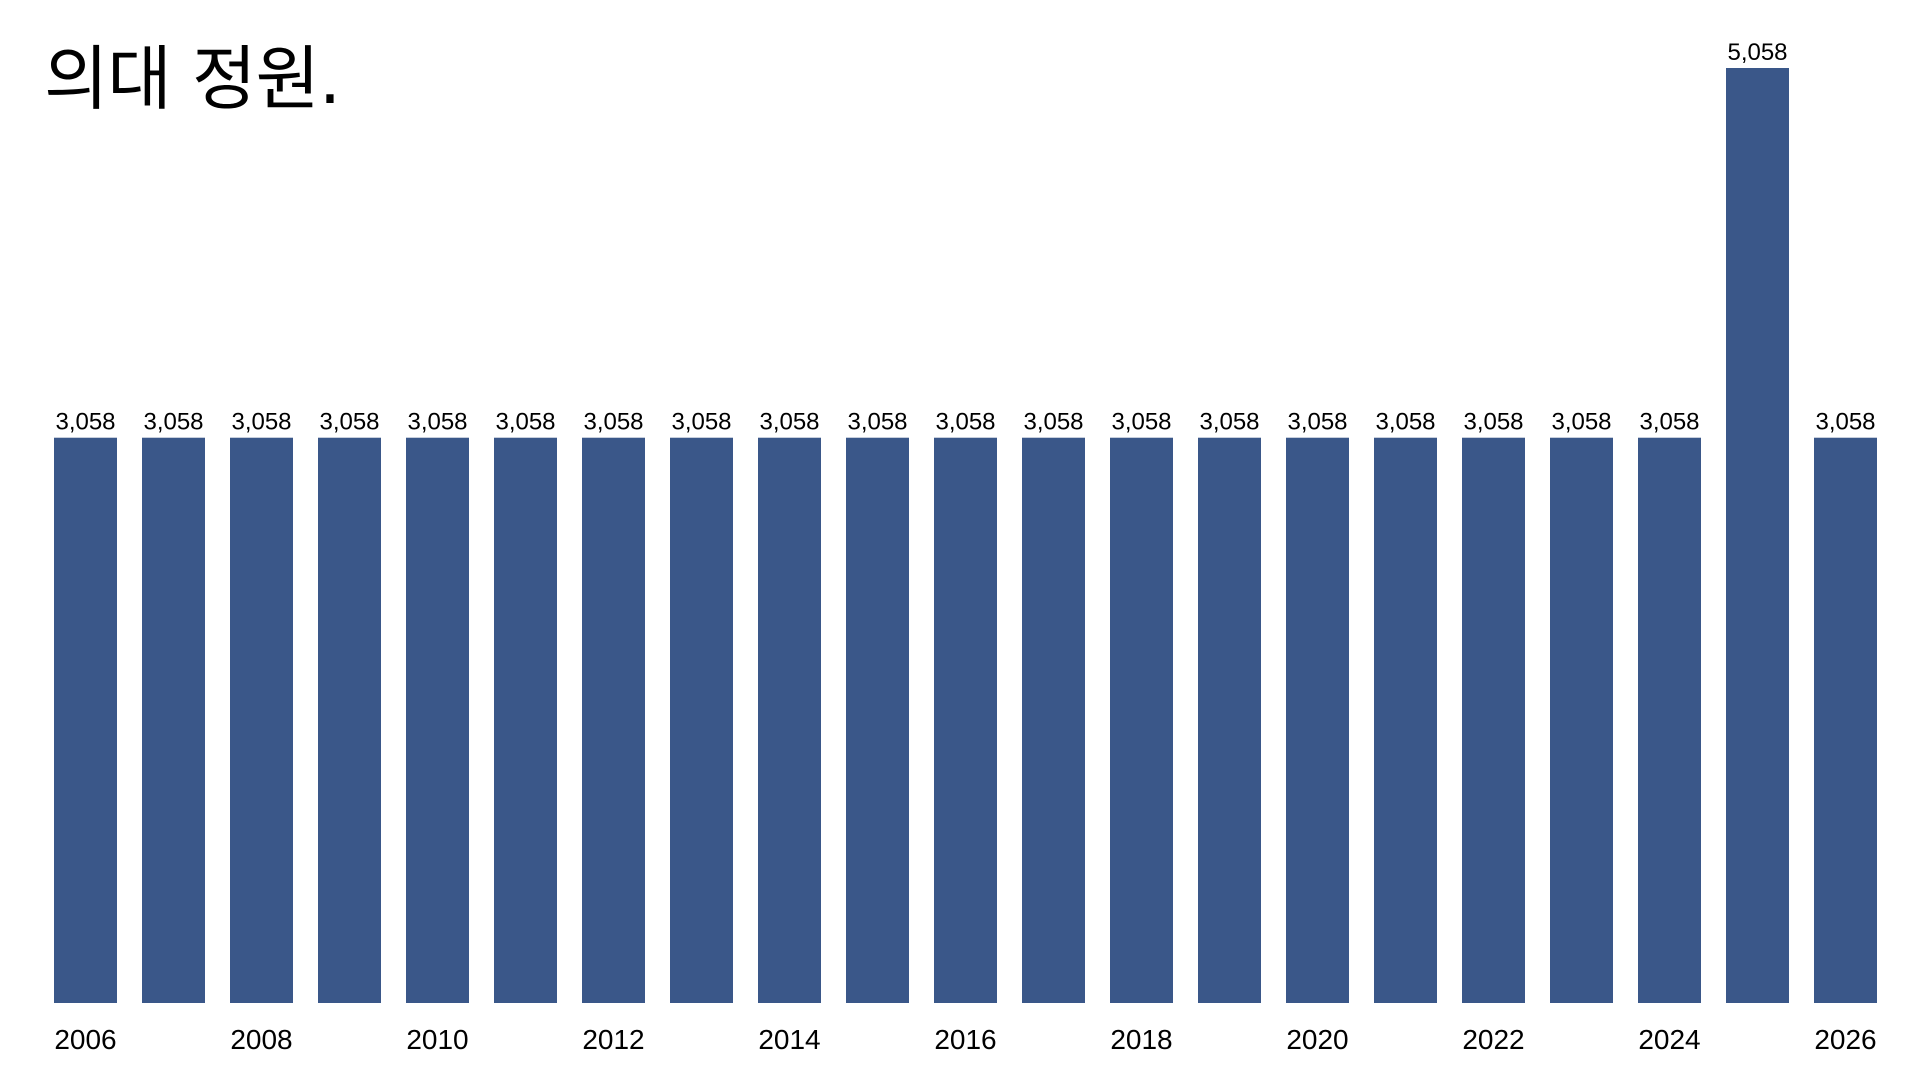 Image resolution: width=1920 pixels, height=1080 pixels. Describe the element at coordinates (1493, 1039) in the screenshot. I see `x-tick-label-2022: 2022` at that location.